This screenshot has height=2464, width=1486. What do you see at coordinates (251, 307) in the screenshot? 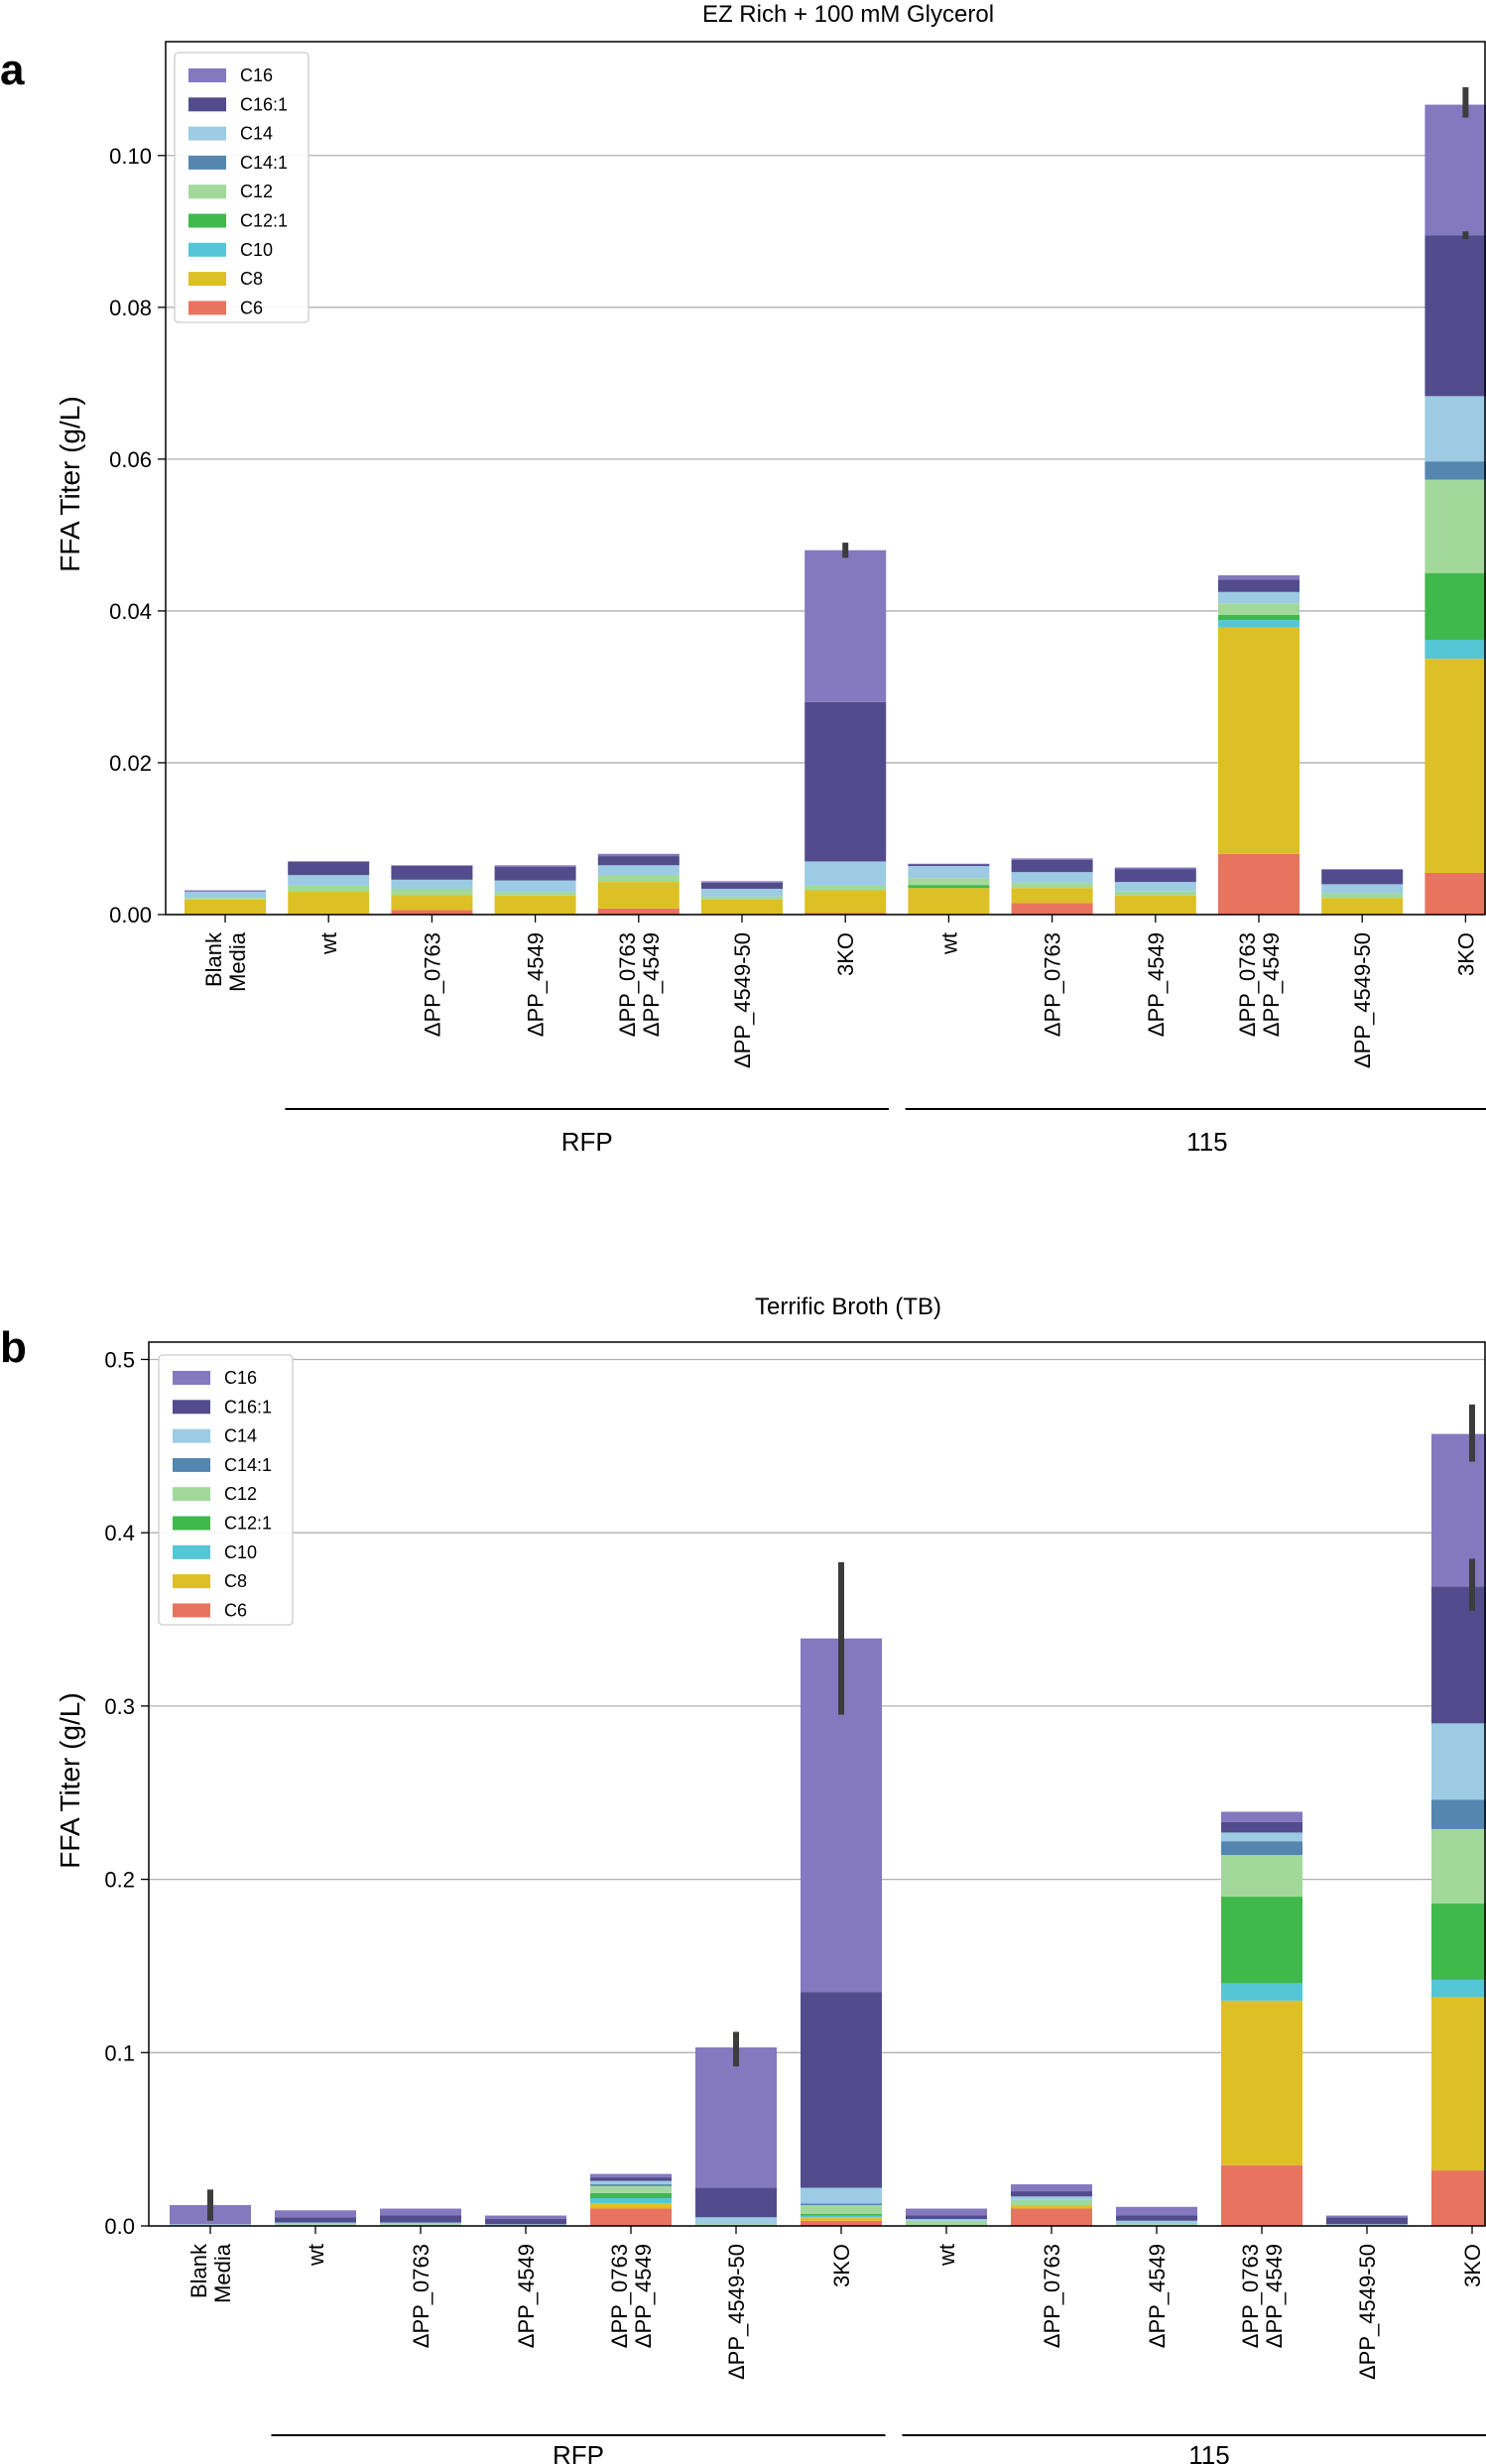
I see `panel-a-legend-label: C6` at bounding box center [251, 307].